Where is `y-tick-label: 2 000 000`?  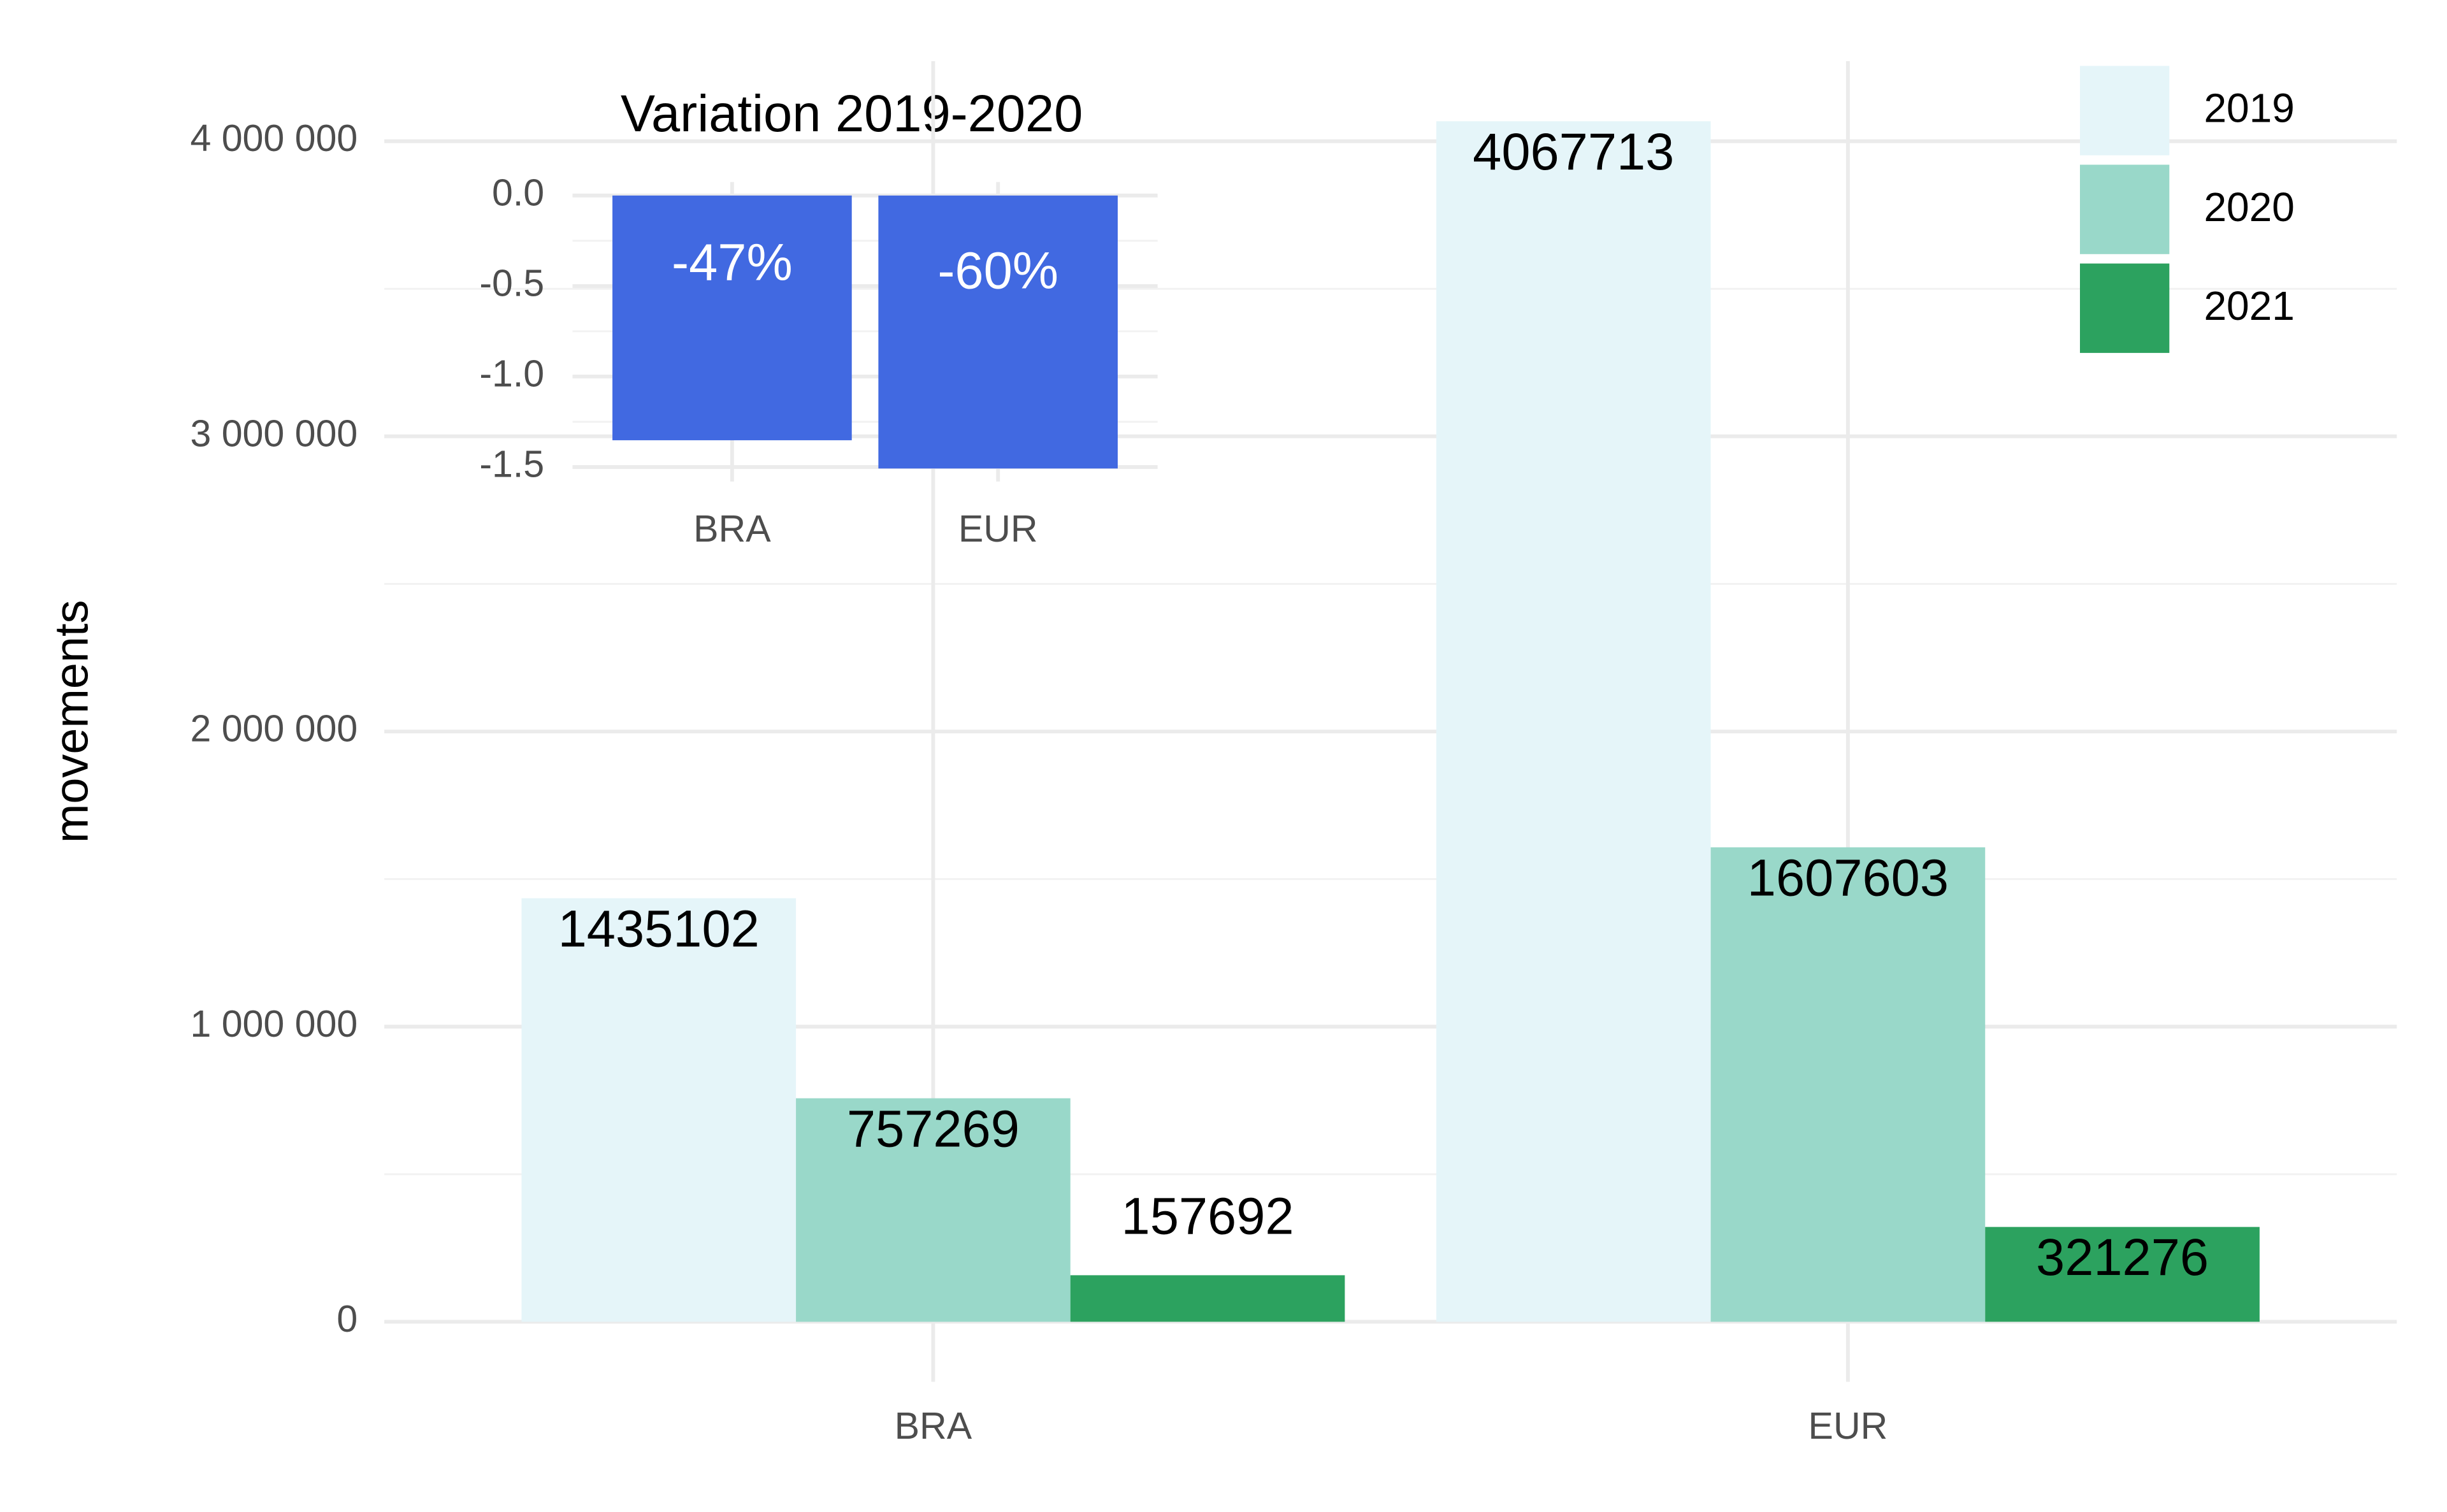
y-tick-label: 2 000 000 is located at coordinates (273, 729).